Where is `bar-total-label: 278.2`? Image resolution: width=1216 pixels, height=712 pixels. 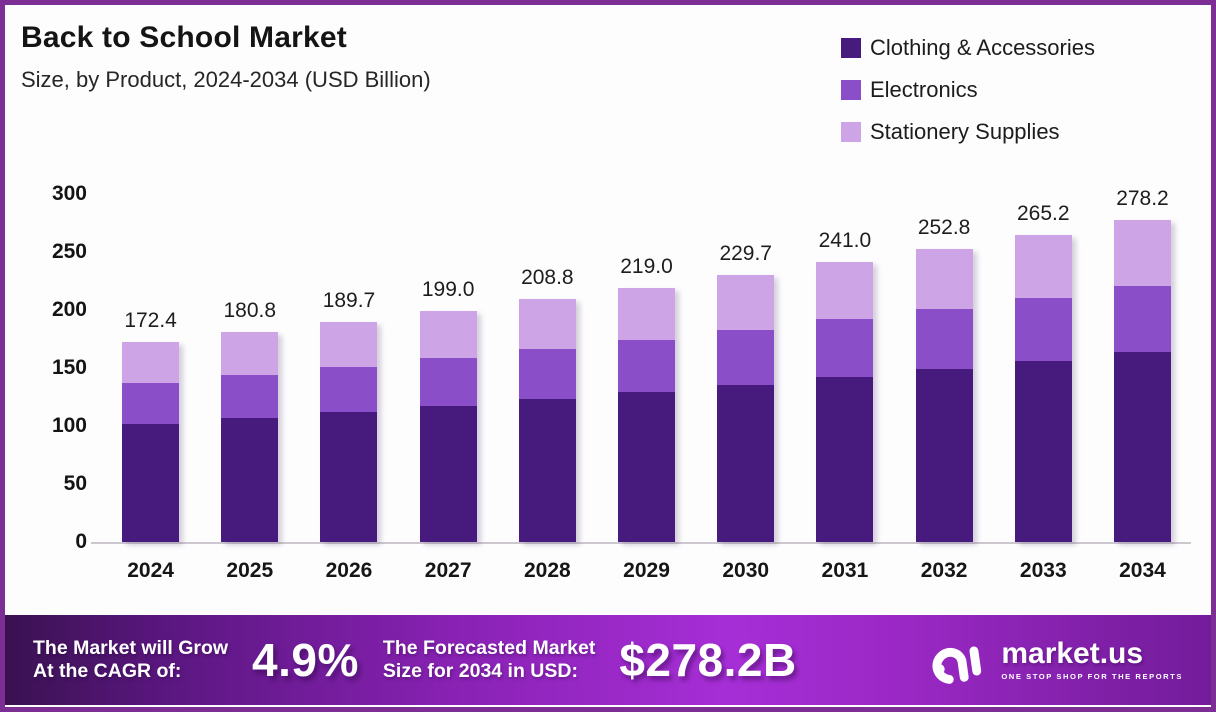 bar-total-label: 278.2 is located at coordinates (1142, 198).